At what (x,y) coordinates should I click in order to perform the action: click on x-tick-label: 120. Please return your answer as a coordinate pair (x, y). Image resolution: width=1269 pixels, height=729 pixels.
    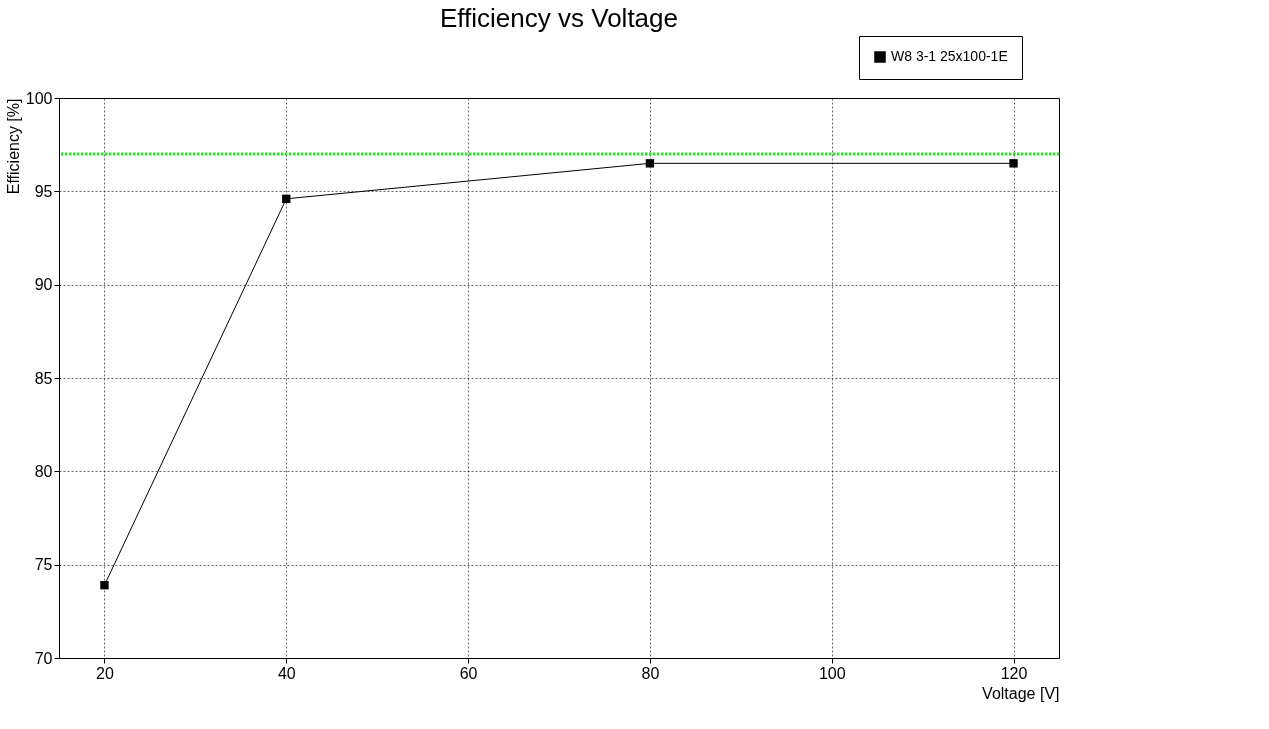
    Looking at the image, I should click on (1014, 673).